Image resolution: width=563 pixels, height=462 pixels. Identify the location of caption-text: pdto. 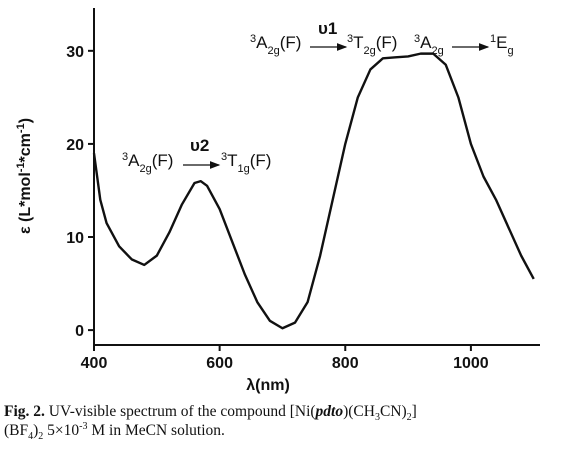
(329, 411).